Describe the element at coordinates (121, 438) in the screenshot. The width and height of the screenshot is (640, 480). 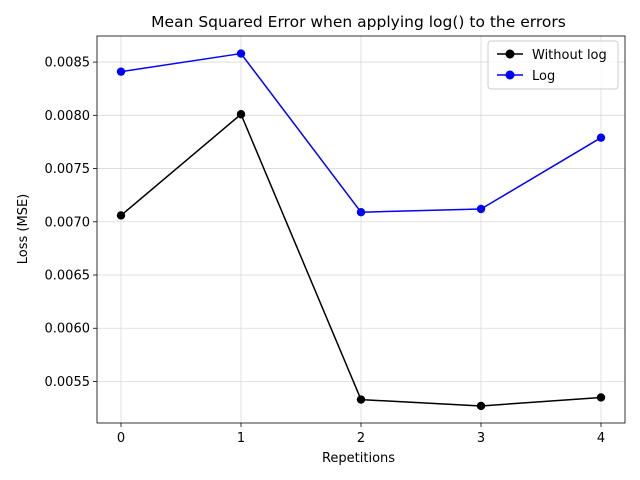
I see `x-tick-label: 0` at that location.